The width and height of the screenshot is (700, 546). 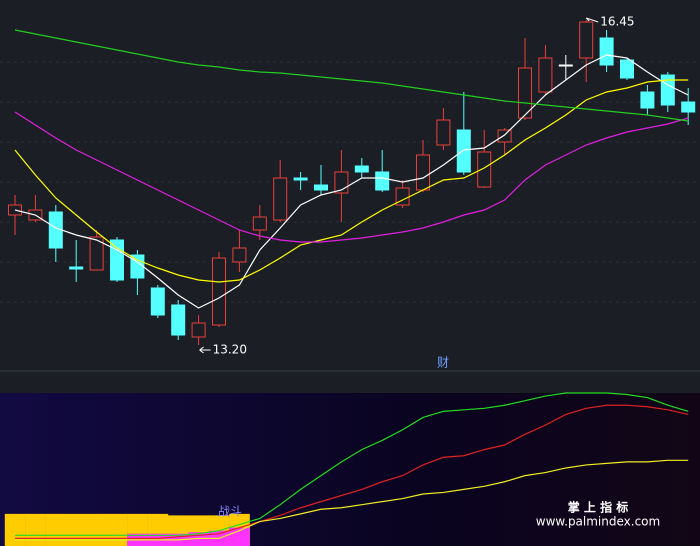 I want to click on marker-label: 财, so click(x=443, y=363).